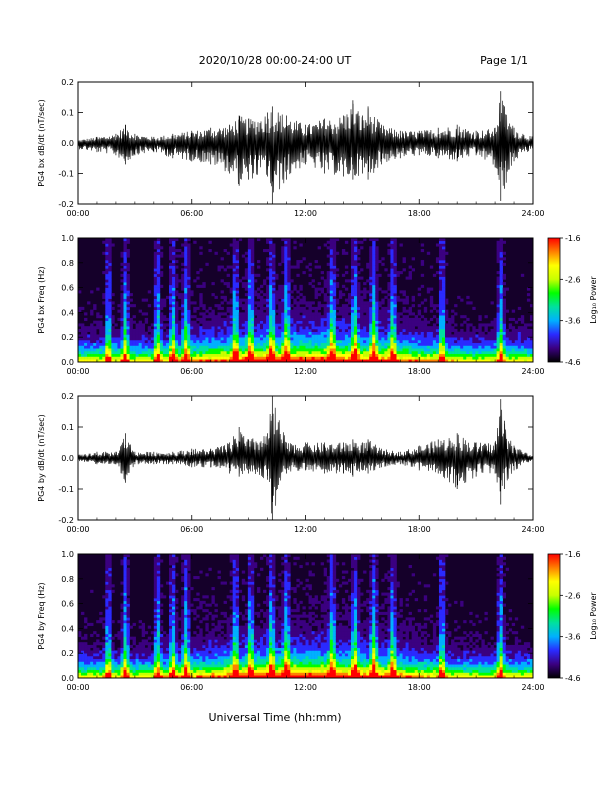 This screenshot has width=612, height=792. What do you see at coordinates (306, 616) in the screenshot?
I see `spectrogram` at bounding box center [306, 616].